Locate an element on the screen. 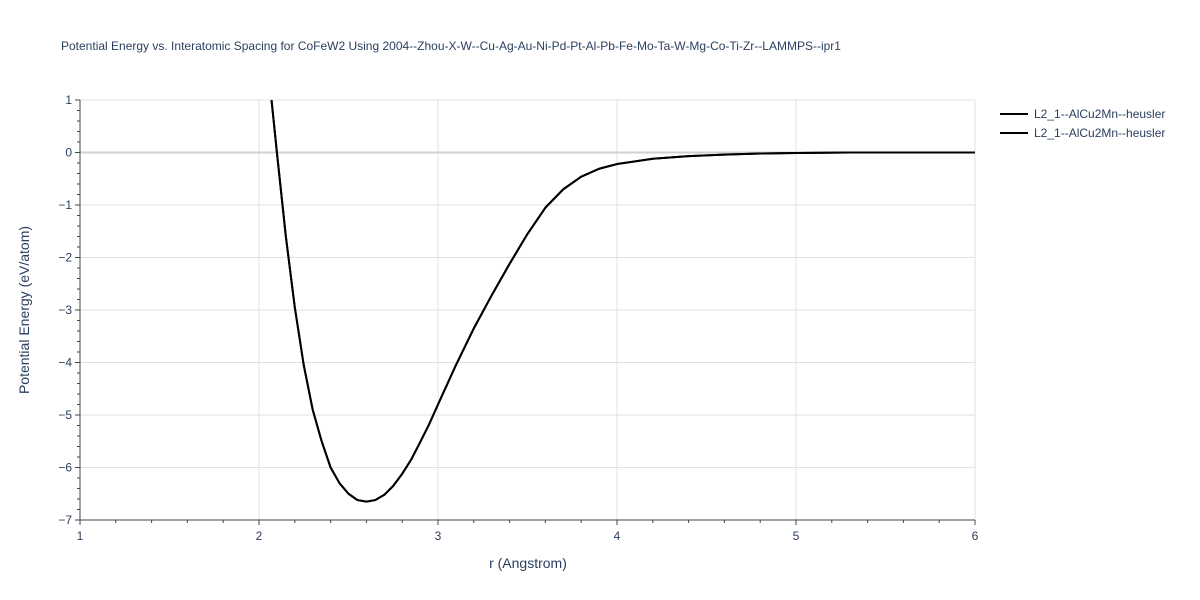 The height and width of the screenshot is (600, 1200). x-tick-label: 2 is located at coordinates (259, 536).